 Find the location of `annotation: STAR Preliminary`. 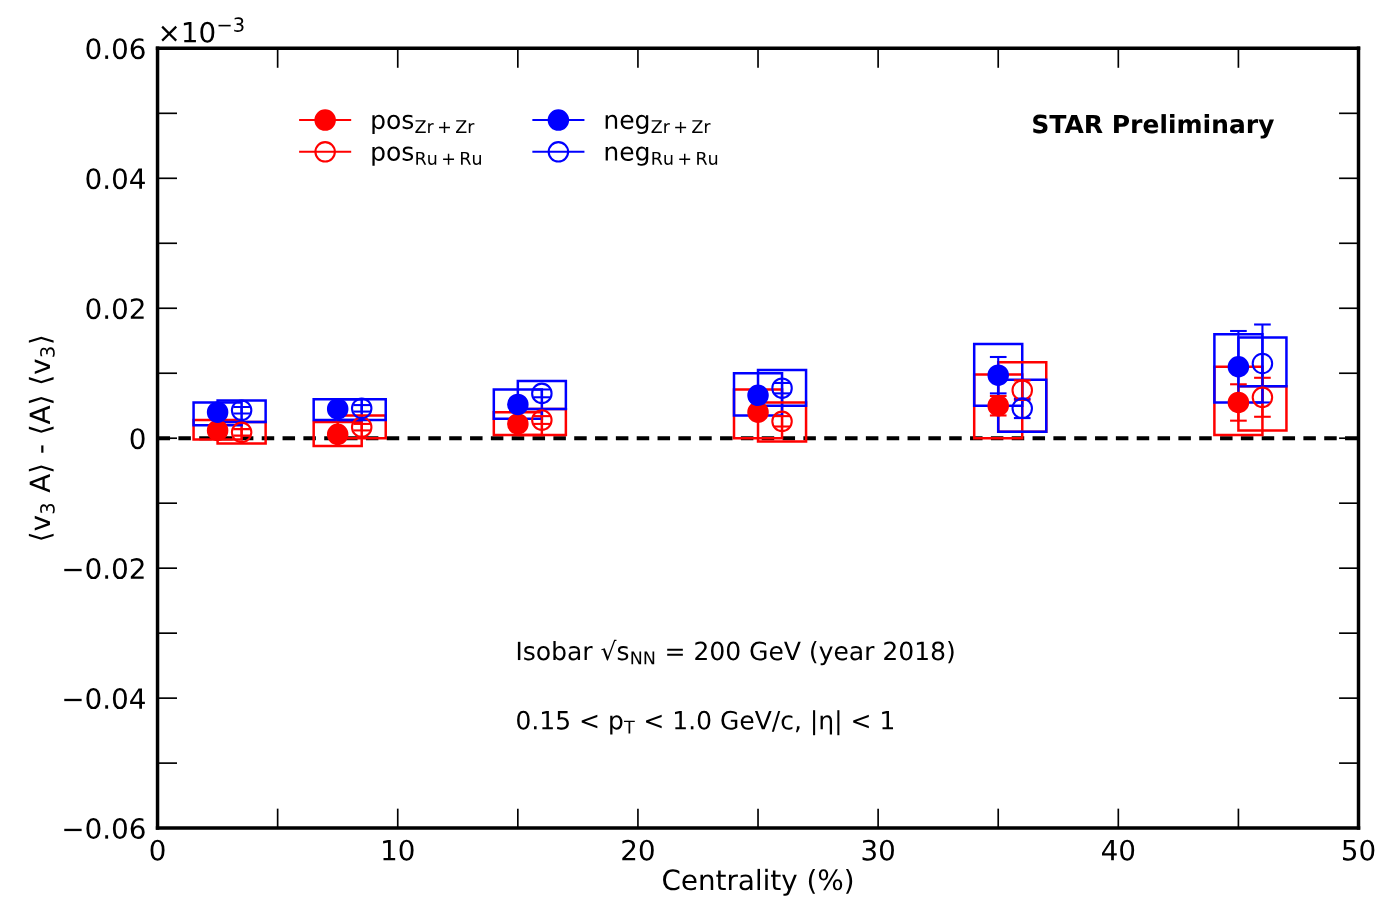

annotation: STAR Preliminary is located at coordinates (1153, 126).